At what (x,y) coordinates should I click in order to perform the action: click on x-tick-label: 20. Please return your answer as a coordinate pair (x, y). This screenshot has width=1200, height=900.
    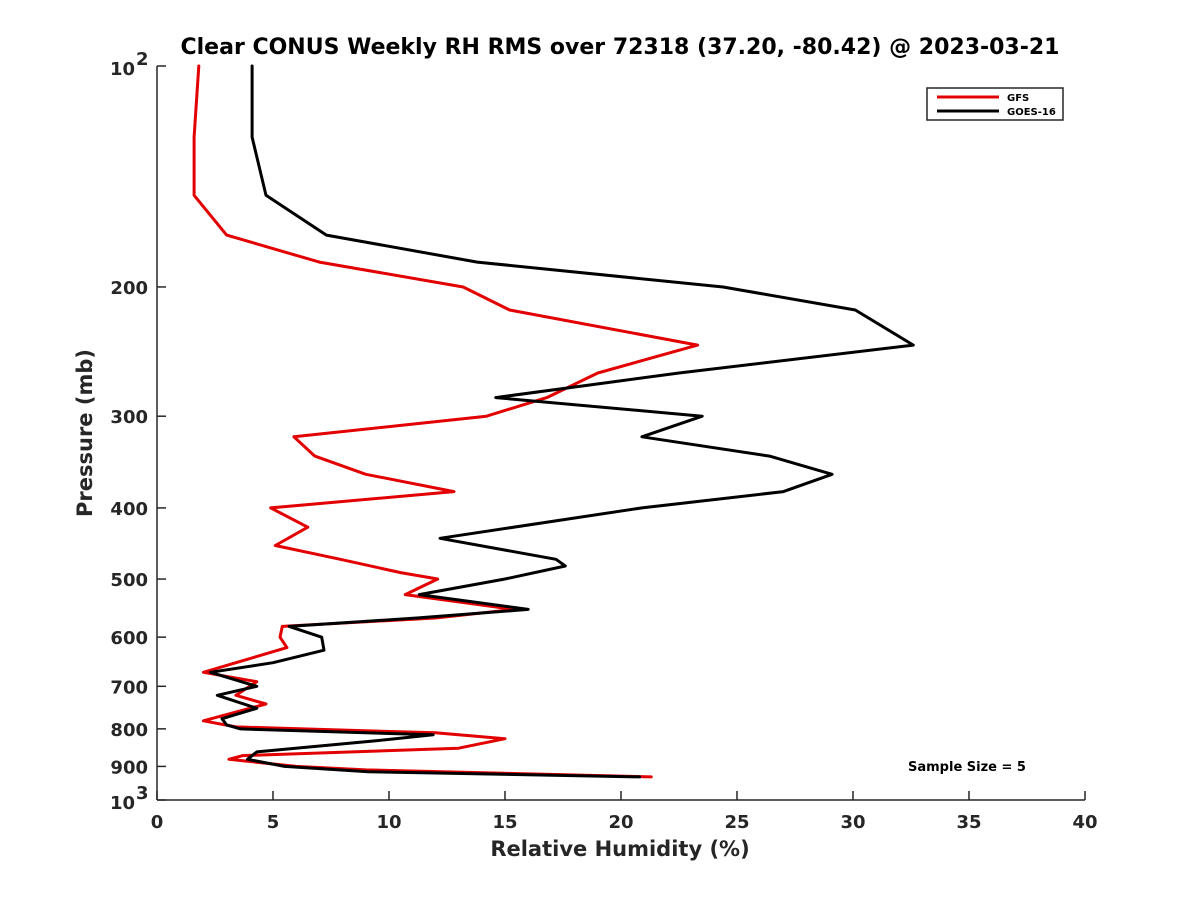
    Looking at the image, I should click on (620, 822).